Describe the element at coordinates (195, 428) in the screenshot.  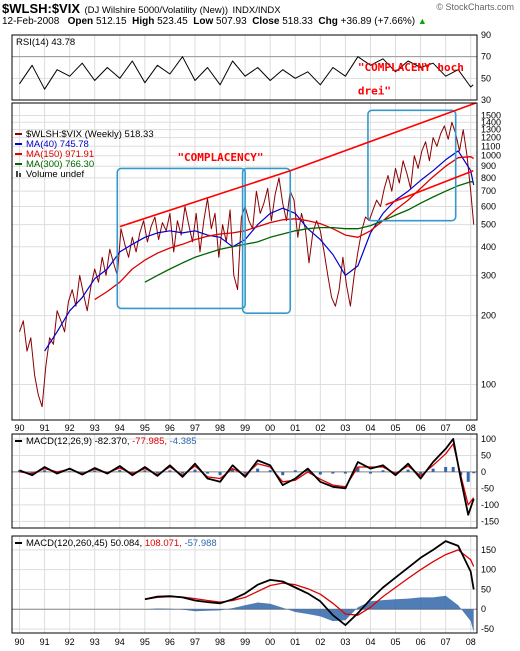
I see `xtick-mid-97: 97` at that location.